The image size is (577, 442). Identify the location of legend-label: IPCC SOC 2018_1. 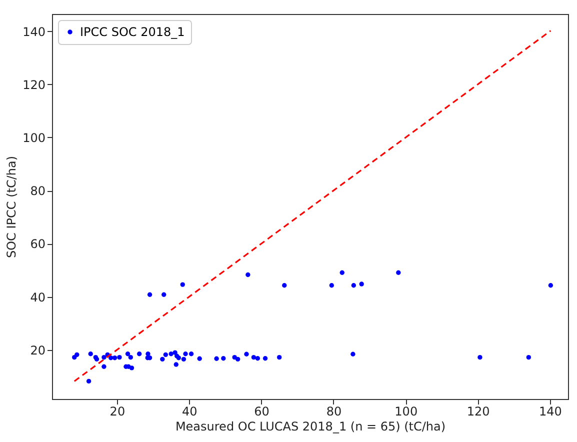
(132, 32).